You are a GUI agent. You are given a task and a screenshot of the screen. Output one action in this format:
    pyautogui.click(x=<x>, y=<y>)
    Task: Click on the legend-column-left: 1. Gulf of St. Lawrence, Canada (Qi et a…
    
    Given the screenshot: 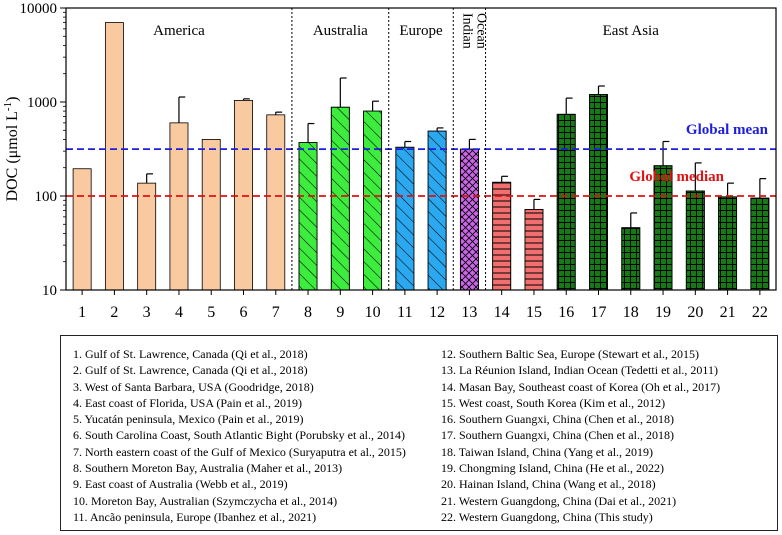 What is the action you would take?
    pyautogui.click(x=239, y=435)
    